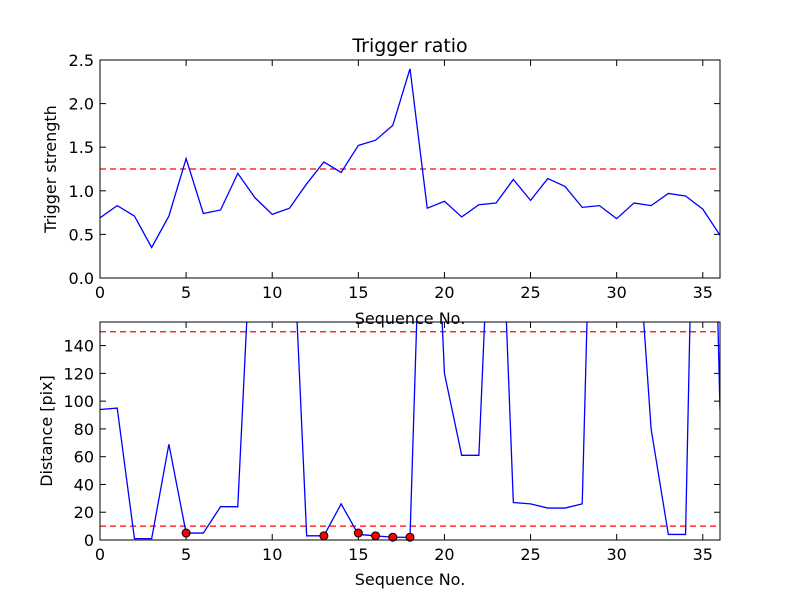 This screenshot has width=800, height=600. What do you see at coordinates (81, 60) in the screenshot?
I see `y-tick-label: 2.5` at bounding box center [81, 60].